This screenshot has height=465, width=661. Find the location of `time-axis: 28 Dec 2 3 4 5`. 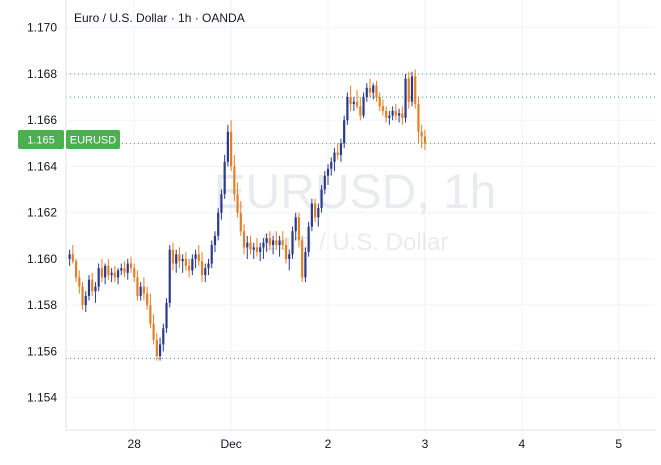

time-axis: 28 Dec 2 3 4 5 is located at coordinates (375, 444).